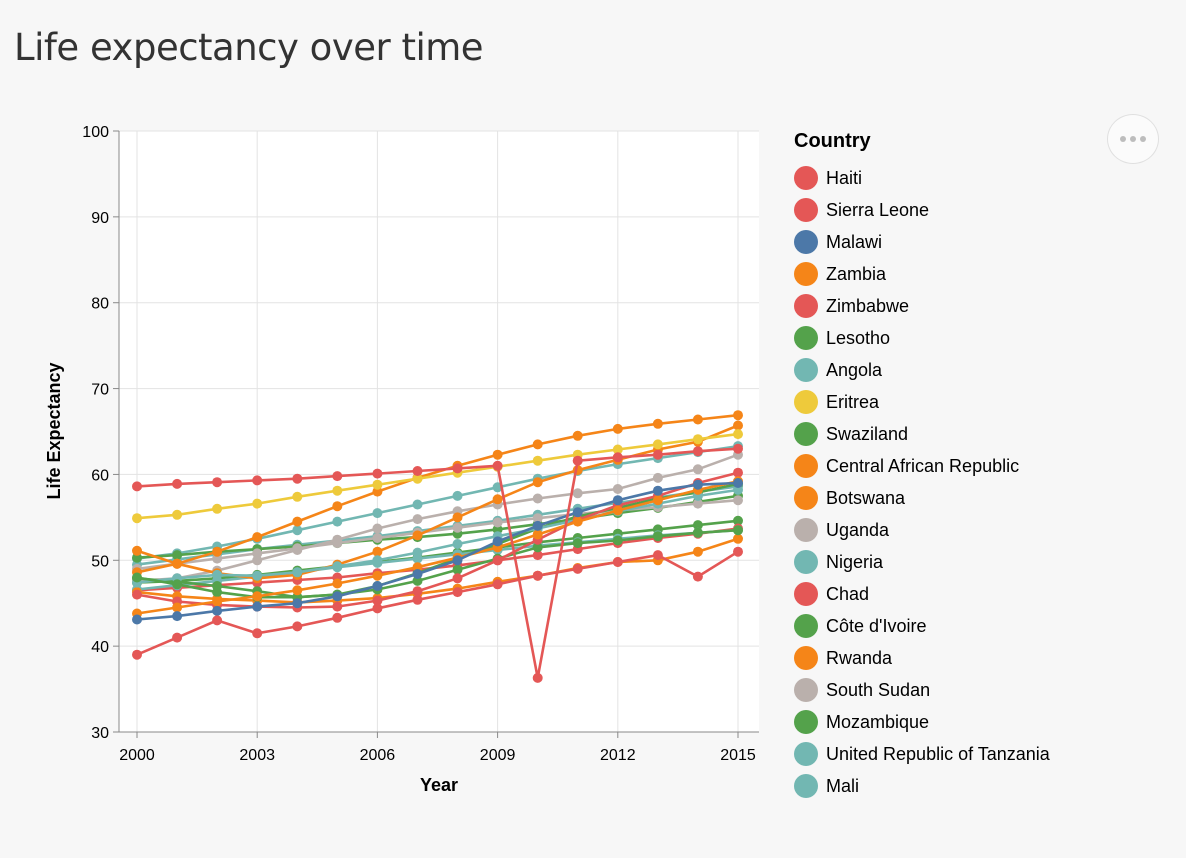 This screenshot has height=858, width=1186. Describe the element at coordinates (876, 625) in the screenshot. I see `legend-label: Côte d'Ivoire` at that location.